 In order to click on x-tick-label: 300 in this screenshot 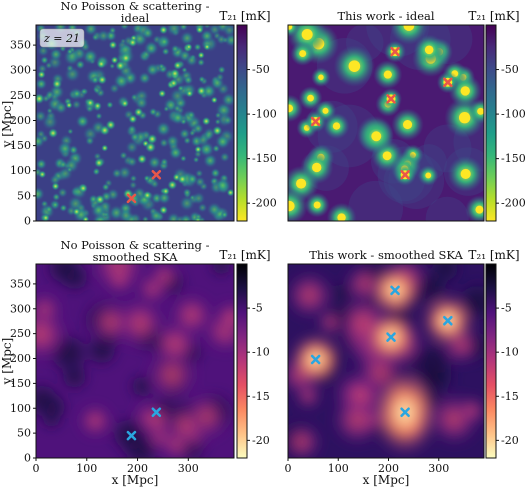, I will do `click(188, 468)`.